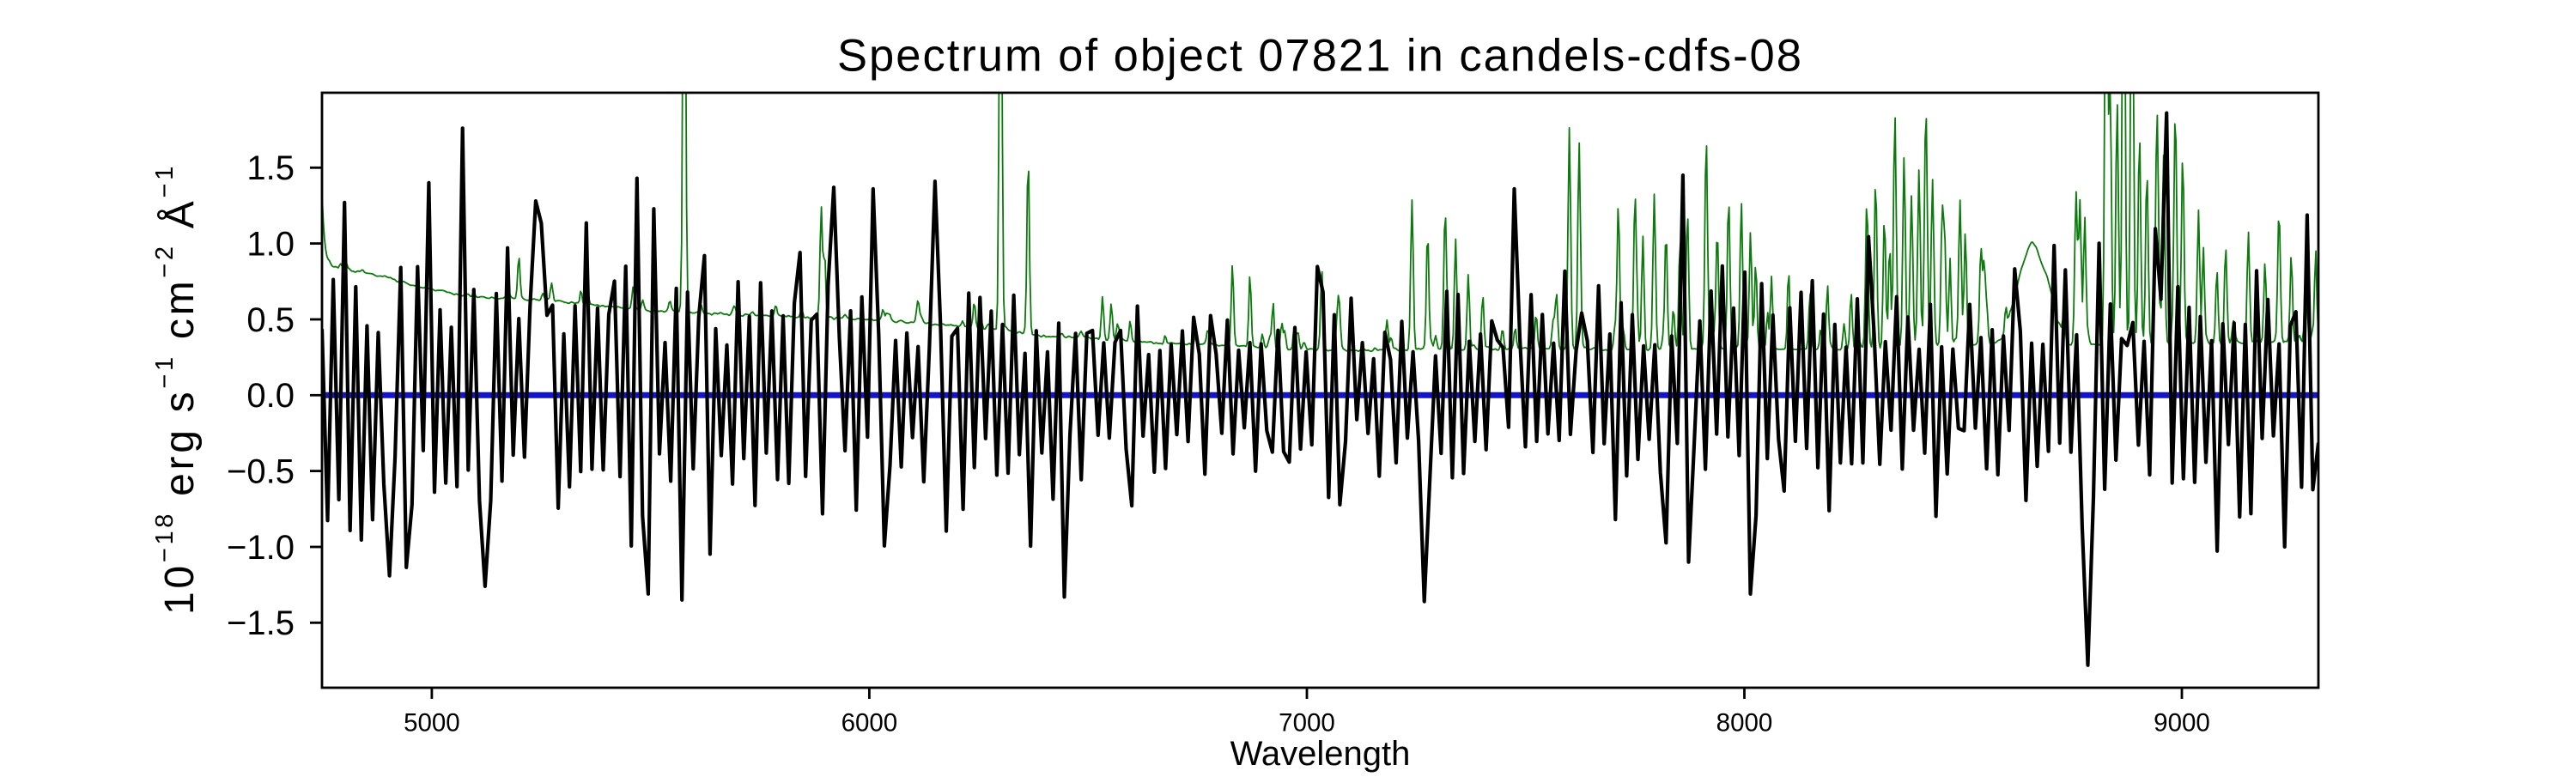  I want to click on svg-text: 0.5, so click(270, 320).